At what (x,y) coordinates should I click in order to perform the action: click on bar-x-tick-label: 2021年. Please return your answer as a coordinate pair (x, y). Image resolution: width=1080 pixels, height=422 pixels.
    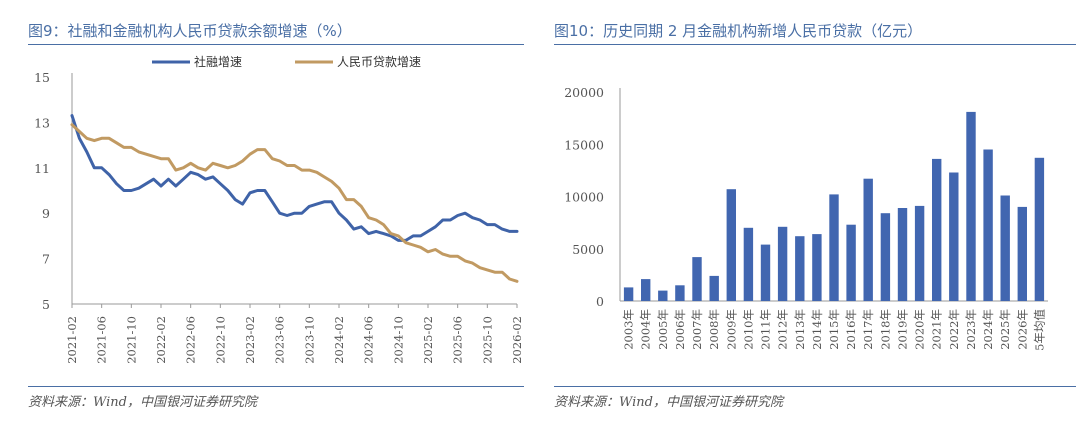
    Looking at the image, I should click on (937, 329).